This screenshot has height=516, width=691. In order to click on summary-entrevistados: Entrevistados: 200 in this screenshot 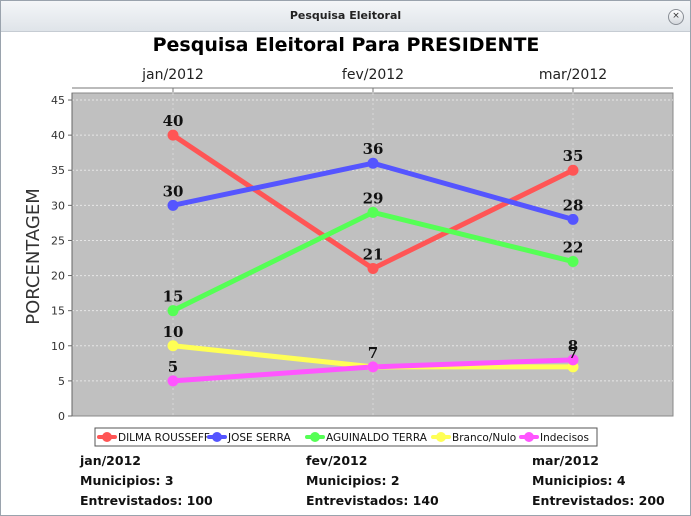, I will do `click(598, 500)`.